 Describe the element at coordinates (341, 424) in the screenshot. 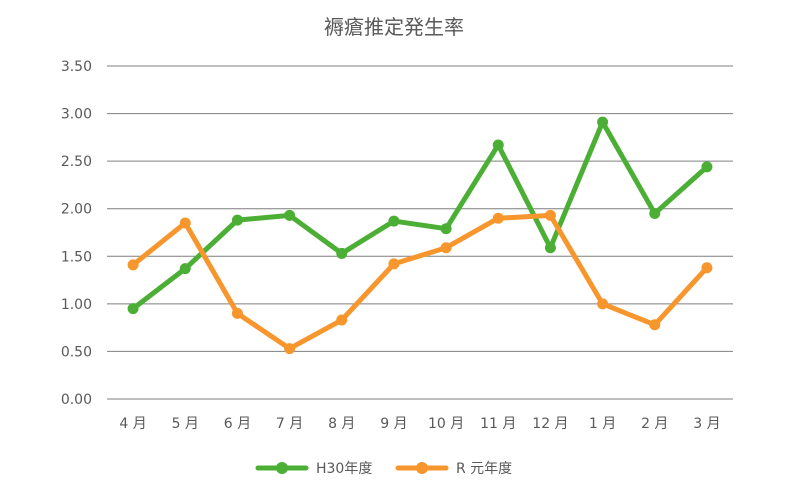

I see `x-tick-label: 8 月` at that location.